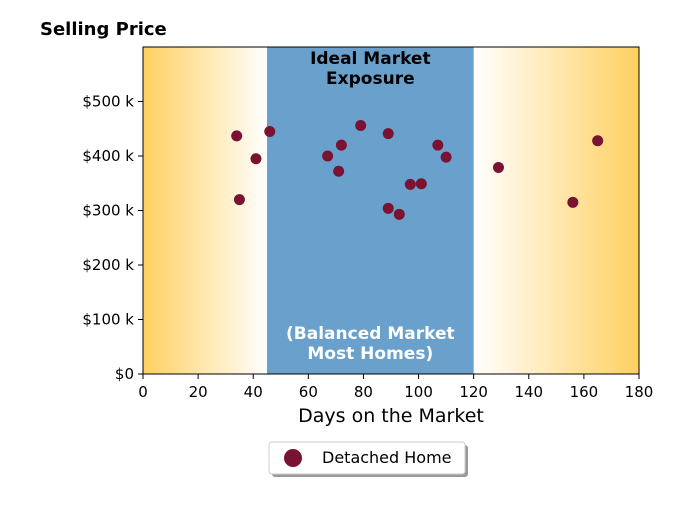  I want to click on y-tick-label: $0, so click(124, 374).